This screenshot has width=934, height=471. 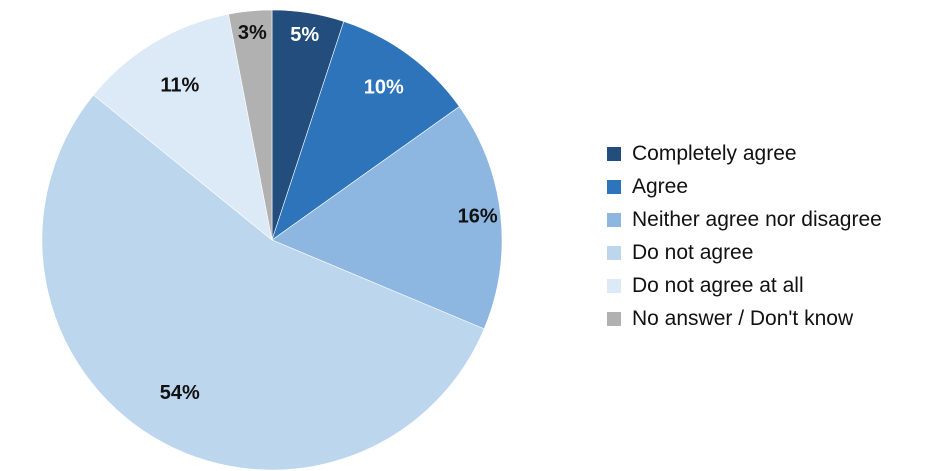 I want to click on legend-item-completely-agree: Completely agree, so click(x=744, y=153).